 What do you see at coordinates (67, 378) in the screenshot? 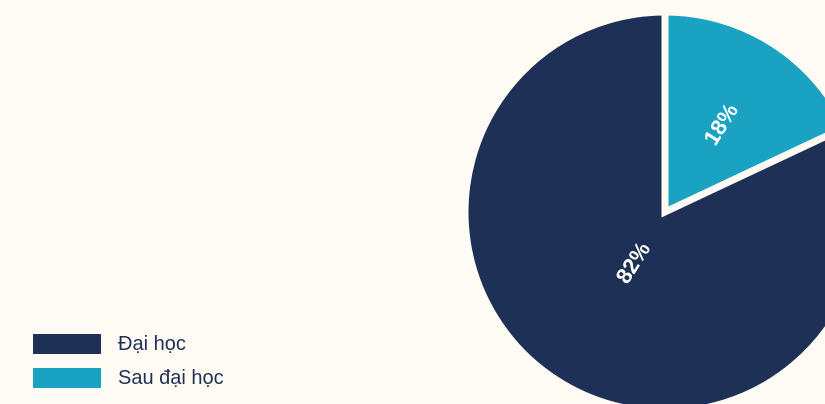
I see `legend-swatch-sau-dai-hoc` at bounding box center [67, 378].